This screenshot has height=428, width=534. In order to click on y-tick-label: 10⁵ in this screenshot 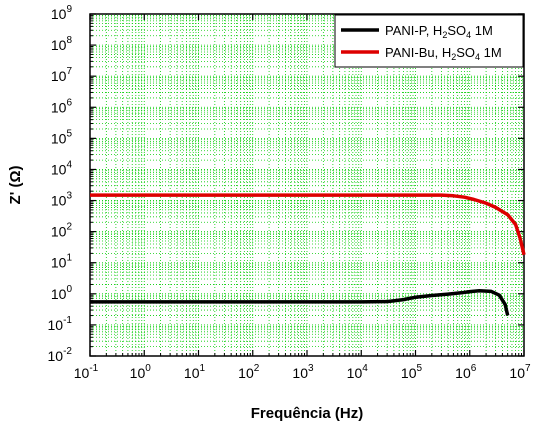, I will do `click(62, 137)`.